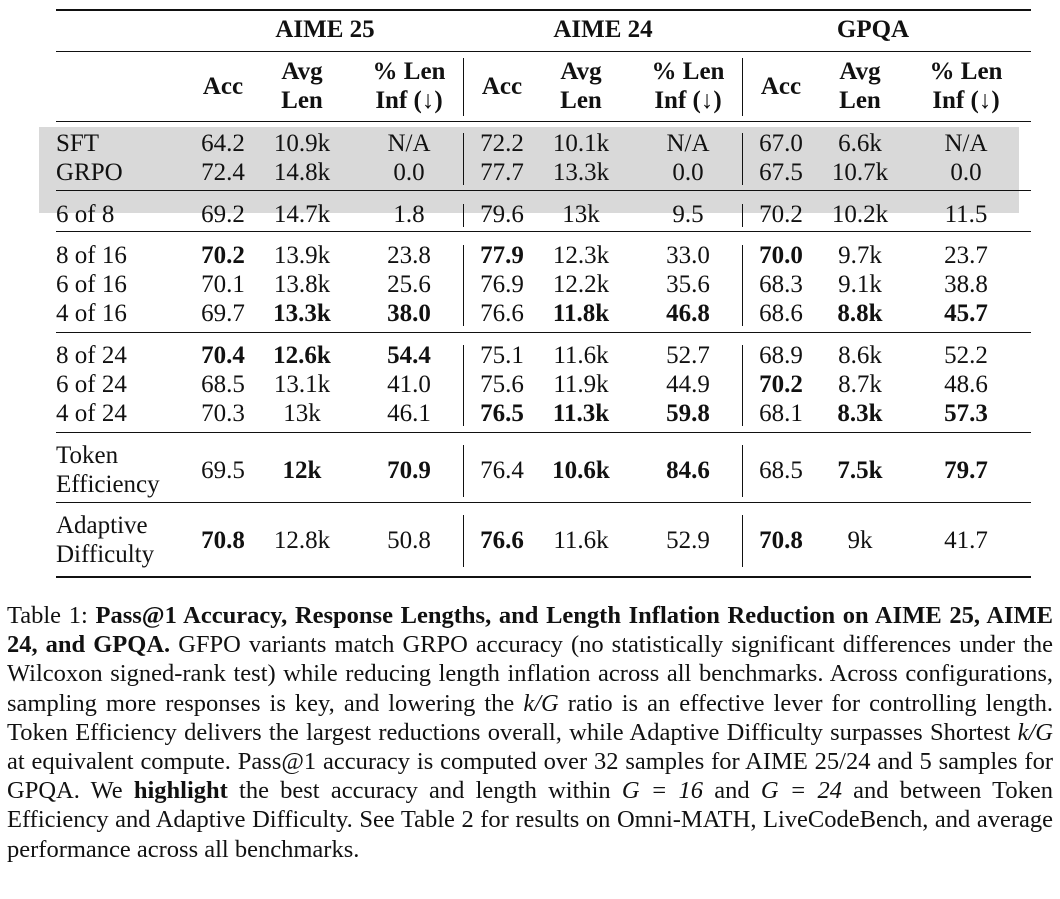 The image size is (1060, 899). What do you see at coordinates (688, 355) in the screenshot?
I see `table-cell: 52.7` at bounding box center [688, 355].